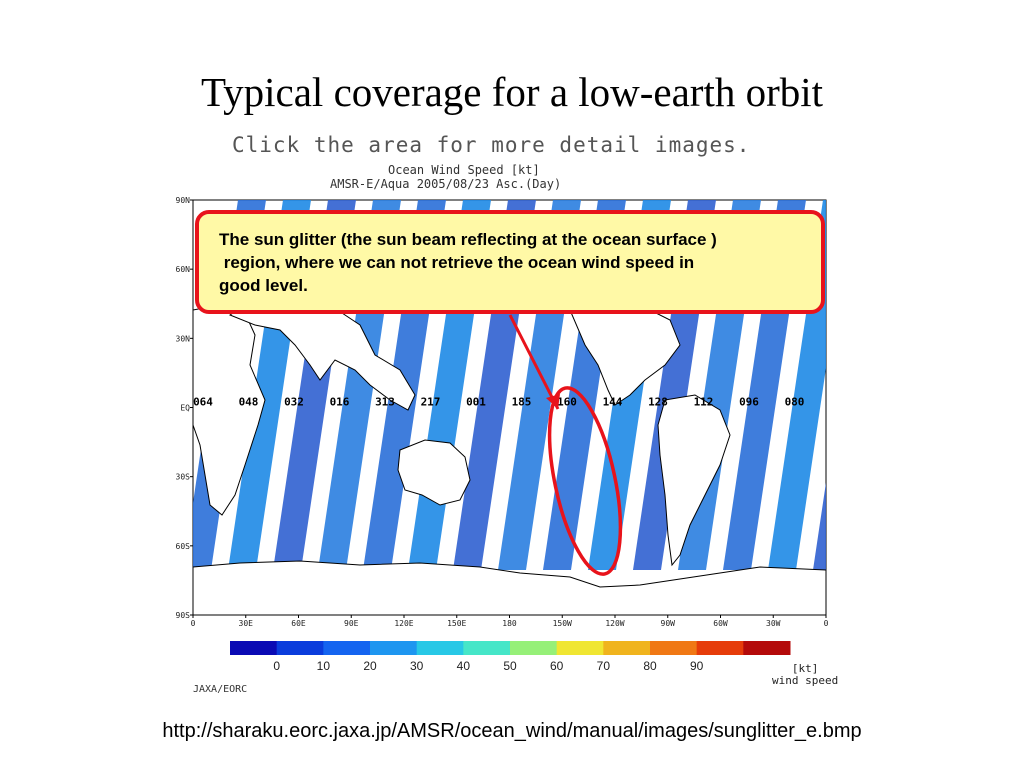 The height and width of the screenshot is (768, 1024). What do you see at coordinates (246, 623) in the screenshot?
I see `longitude-tick-label: 30E` at bounding box center [246, 623].